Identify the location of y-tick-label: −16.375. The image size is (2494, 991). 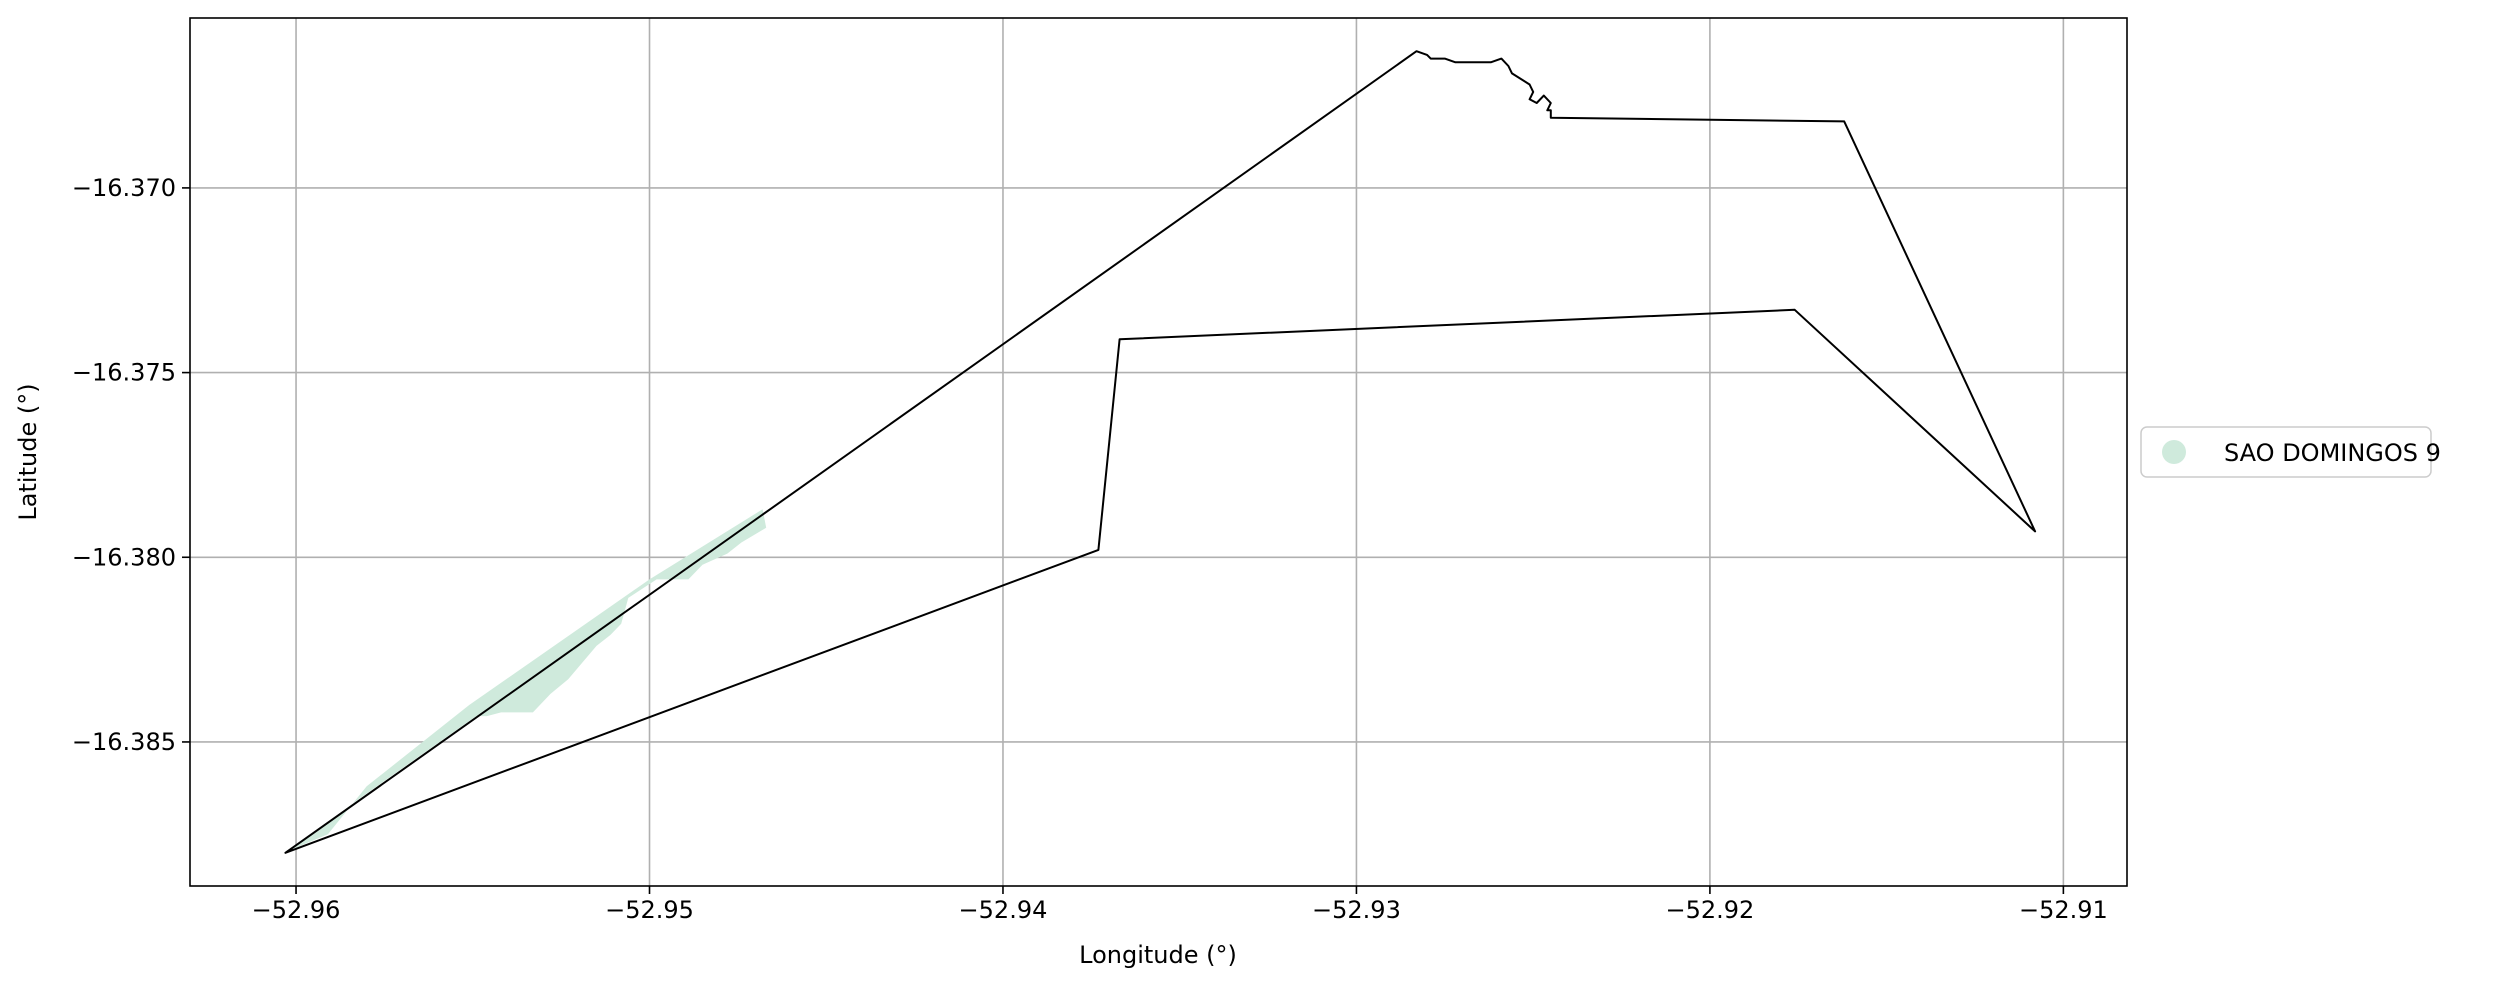
(124, 373).